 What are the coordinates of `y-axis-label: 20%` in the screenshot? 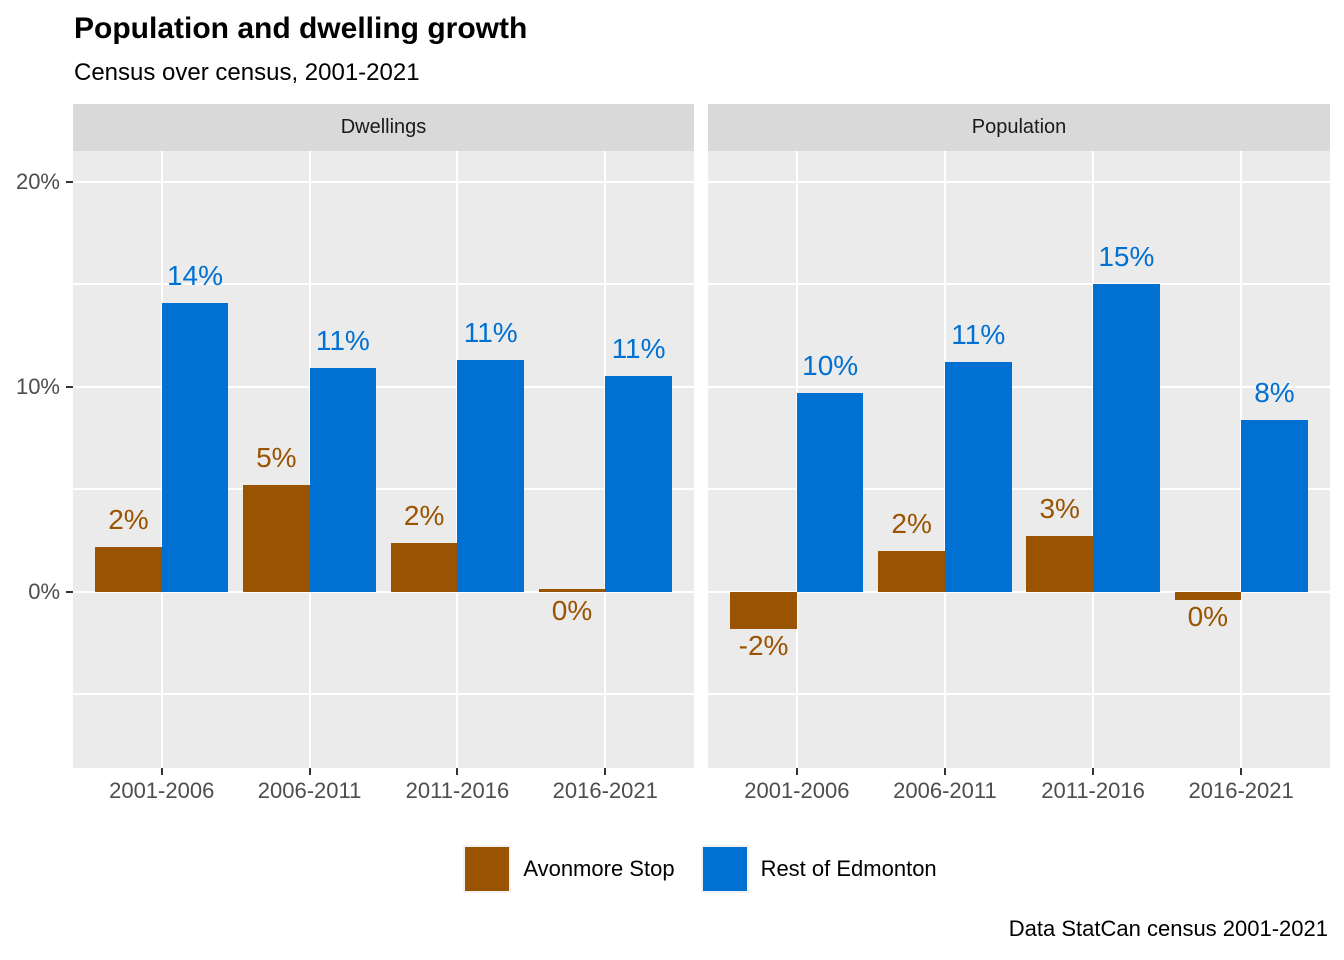 It's located at (37, 181).